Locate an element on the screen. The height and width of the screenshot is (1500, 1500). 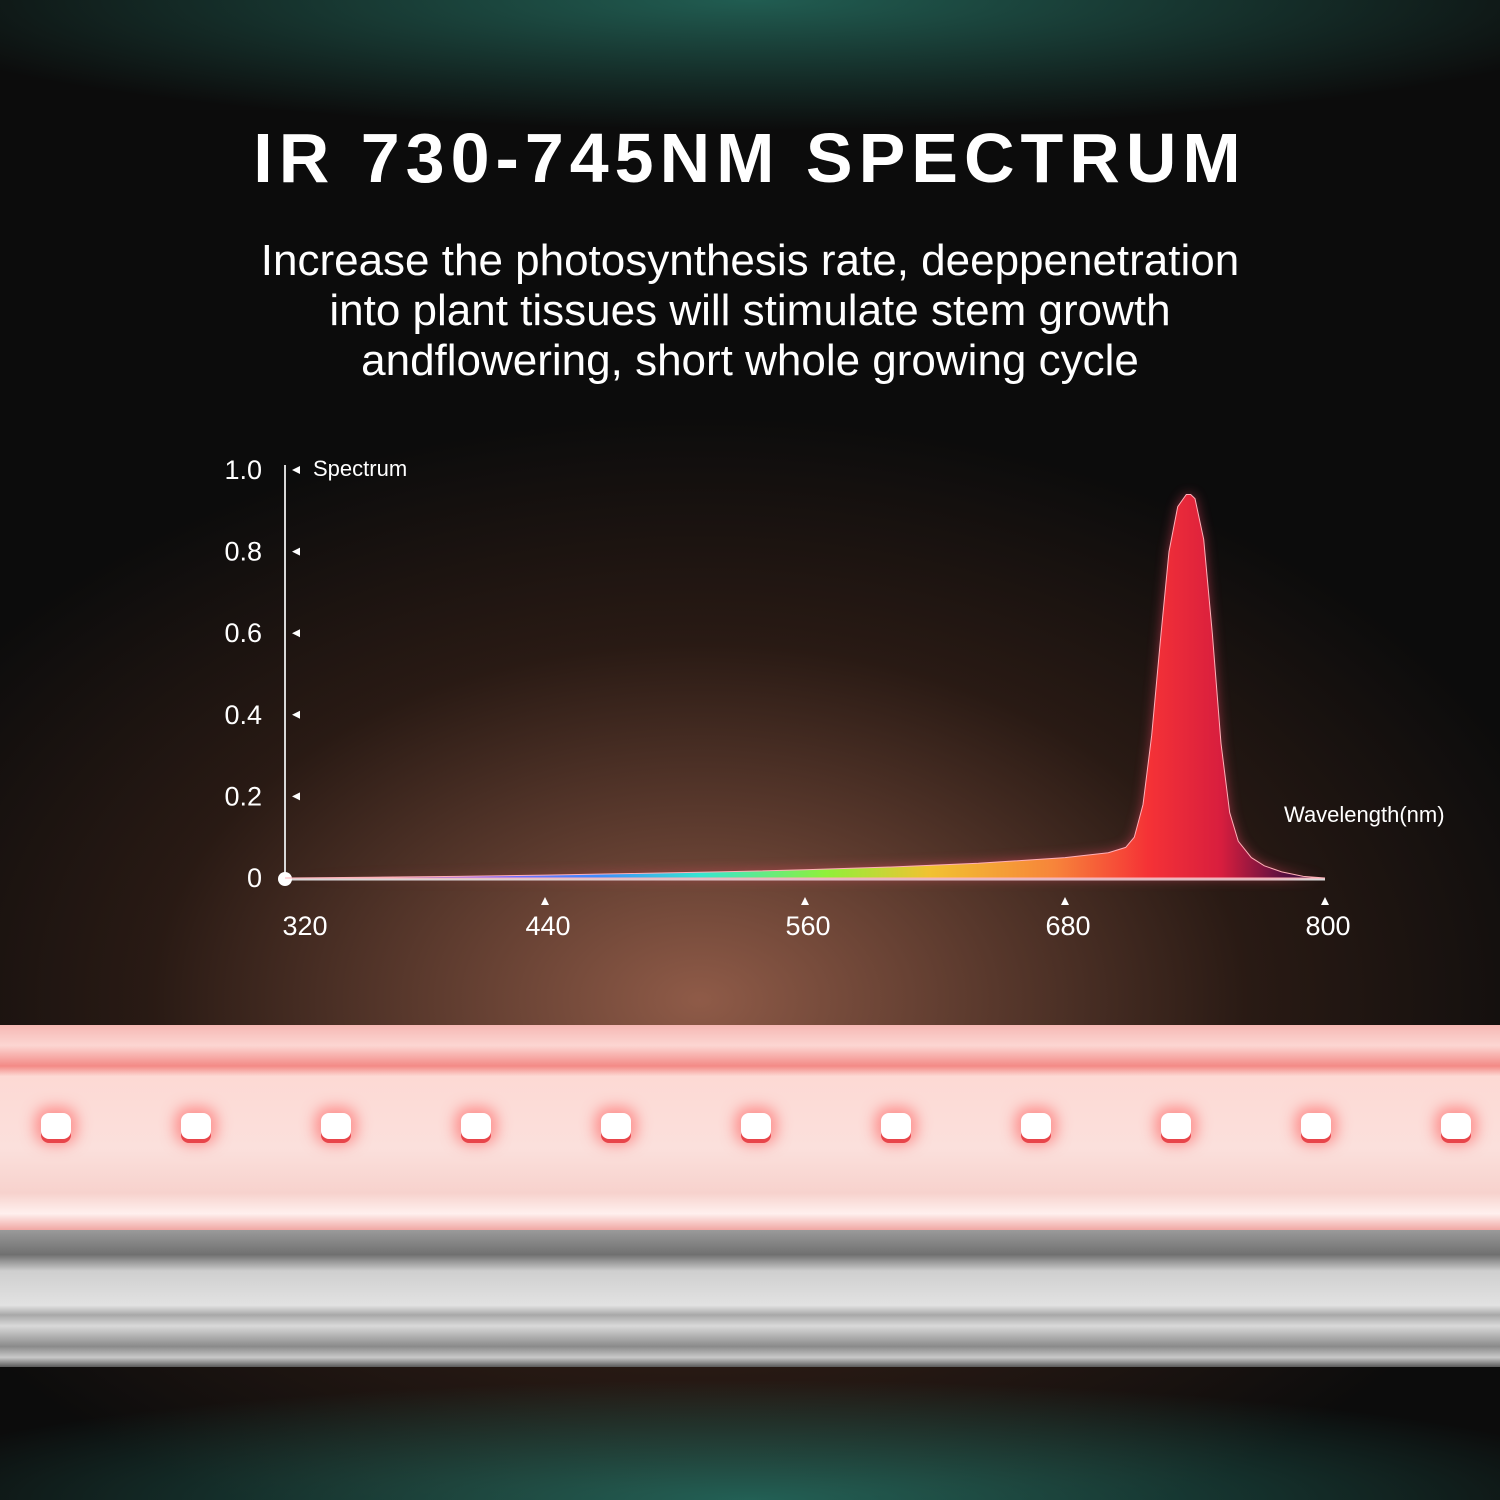
x-axis-label: Wavelength(nm) is located at coordinates (1364, 814).